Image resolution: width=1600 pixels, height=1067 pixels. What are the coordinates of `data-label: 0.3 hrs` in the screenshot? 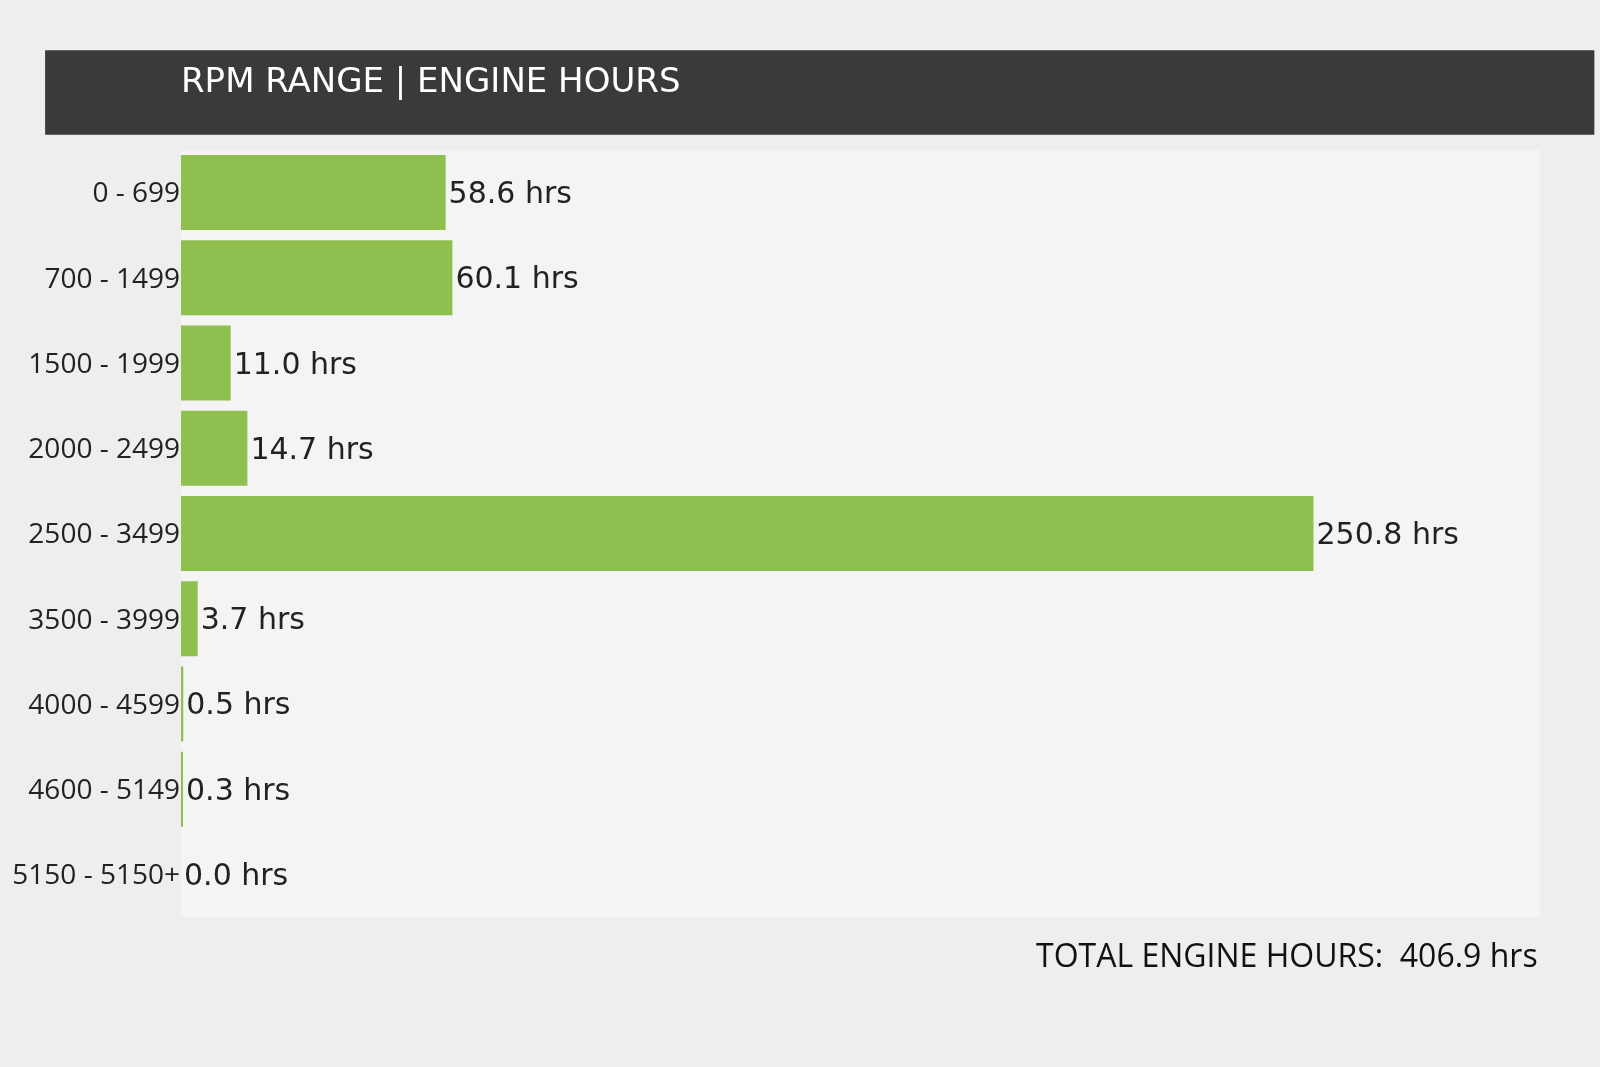 It's located at (238, 789).